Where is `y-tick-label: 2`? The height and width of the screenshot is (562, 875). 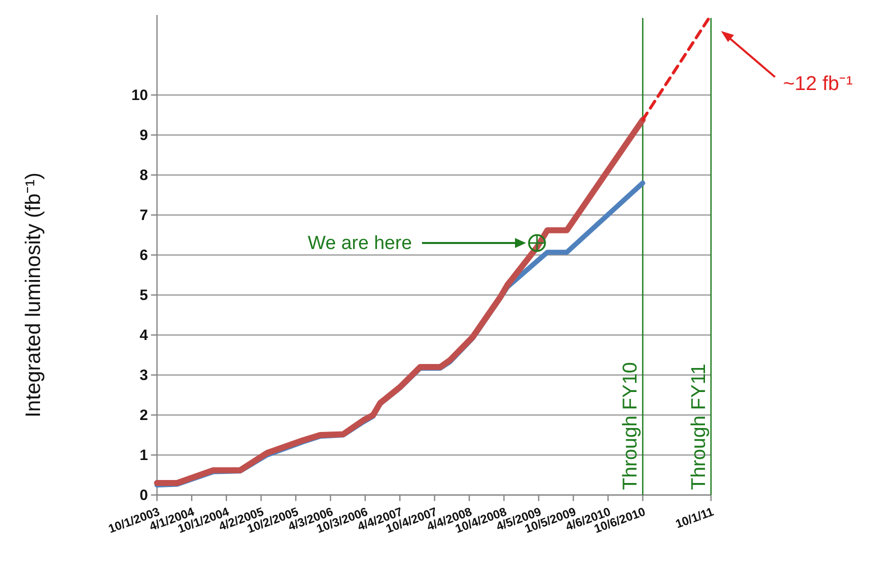 y-tick-label: 2 is located at coordinates (144, 415).